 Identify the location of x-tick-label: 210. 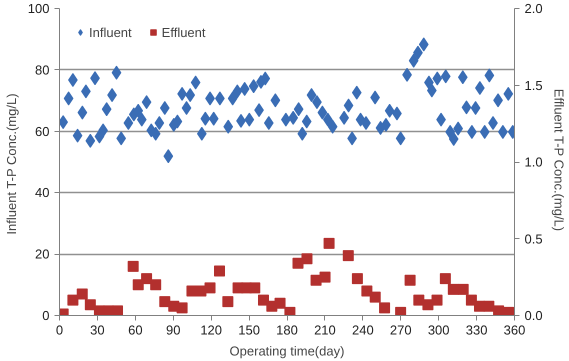
(325, 330).